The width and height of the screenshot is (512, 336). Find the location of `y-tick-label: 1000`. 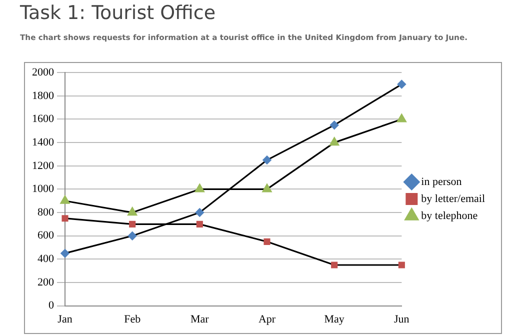

y-tick-label: 1000 is located at coordinates (43, 189).